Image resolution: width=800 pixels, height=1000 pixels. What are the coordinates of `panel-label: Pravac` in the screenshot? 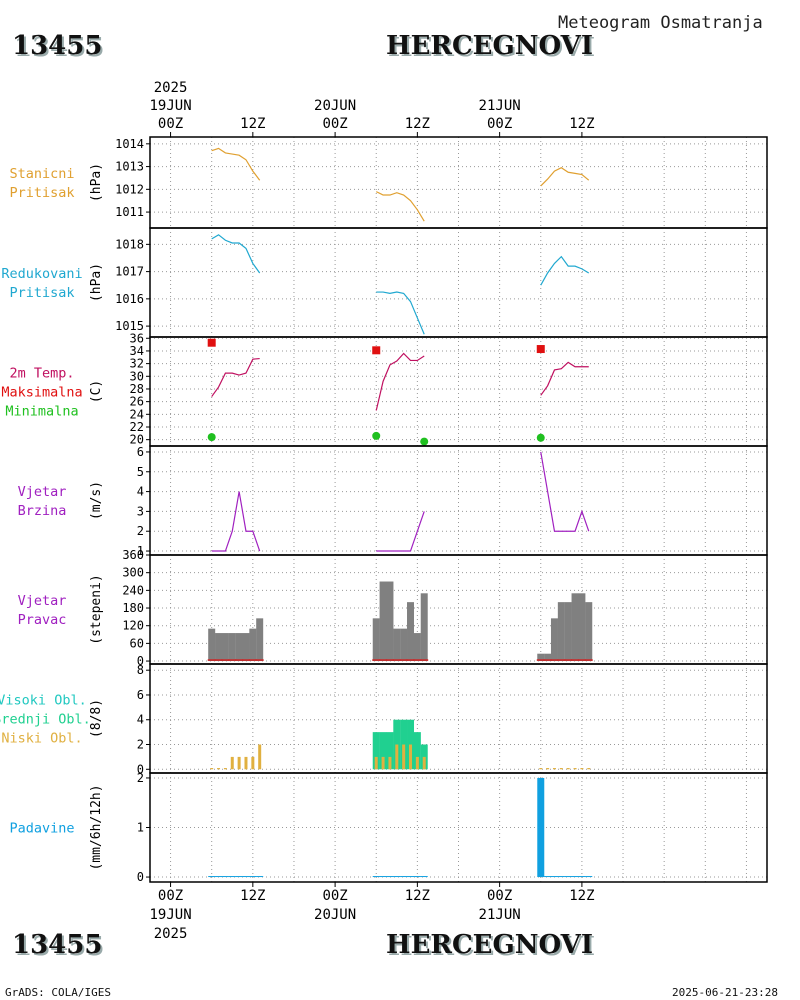 It's located at (42, 620).